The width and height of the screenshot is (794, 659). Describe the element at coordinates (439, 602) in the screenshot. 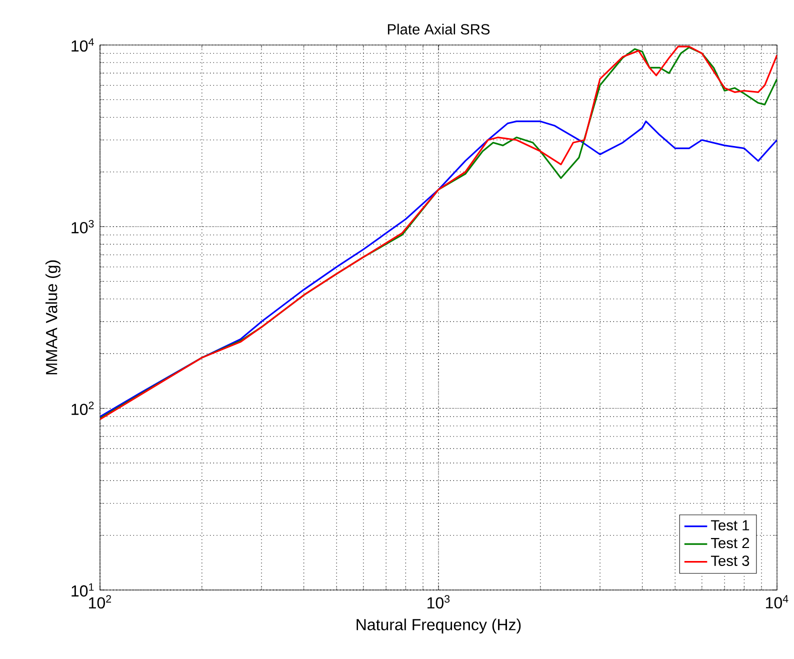

I see `x-tick-label: 10$^{3}$` at that location.